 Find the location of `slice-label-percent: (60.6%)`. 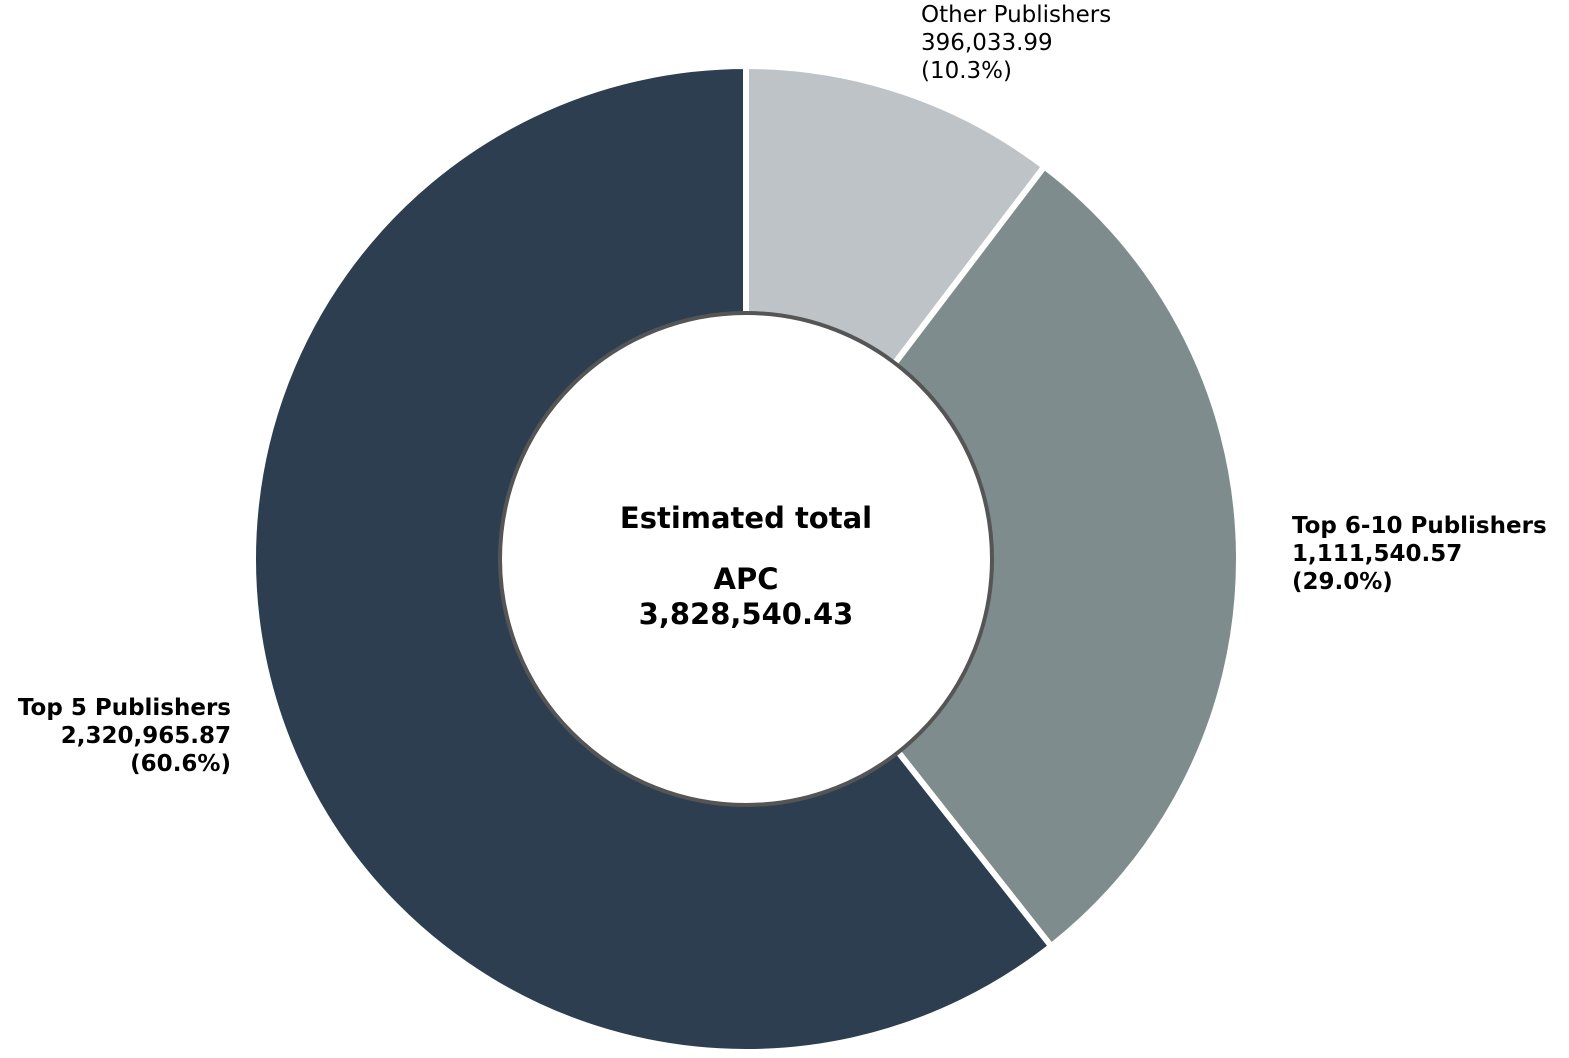

slice-label-percent: (60.6%) is located at coordinates (180, 764).